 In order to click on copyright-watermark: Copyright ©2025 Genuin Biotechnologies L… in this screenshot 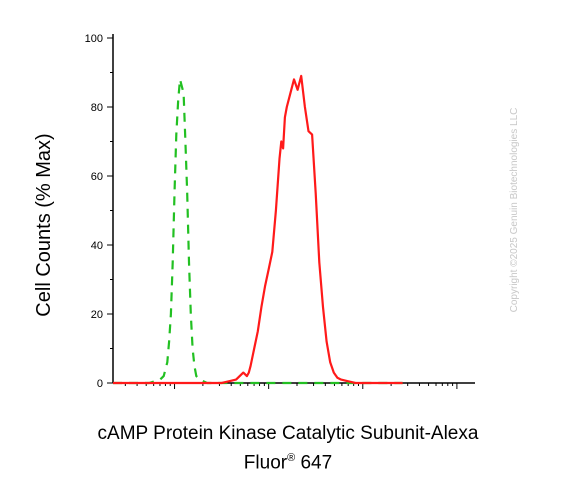, I will do `click(514, 210)`.